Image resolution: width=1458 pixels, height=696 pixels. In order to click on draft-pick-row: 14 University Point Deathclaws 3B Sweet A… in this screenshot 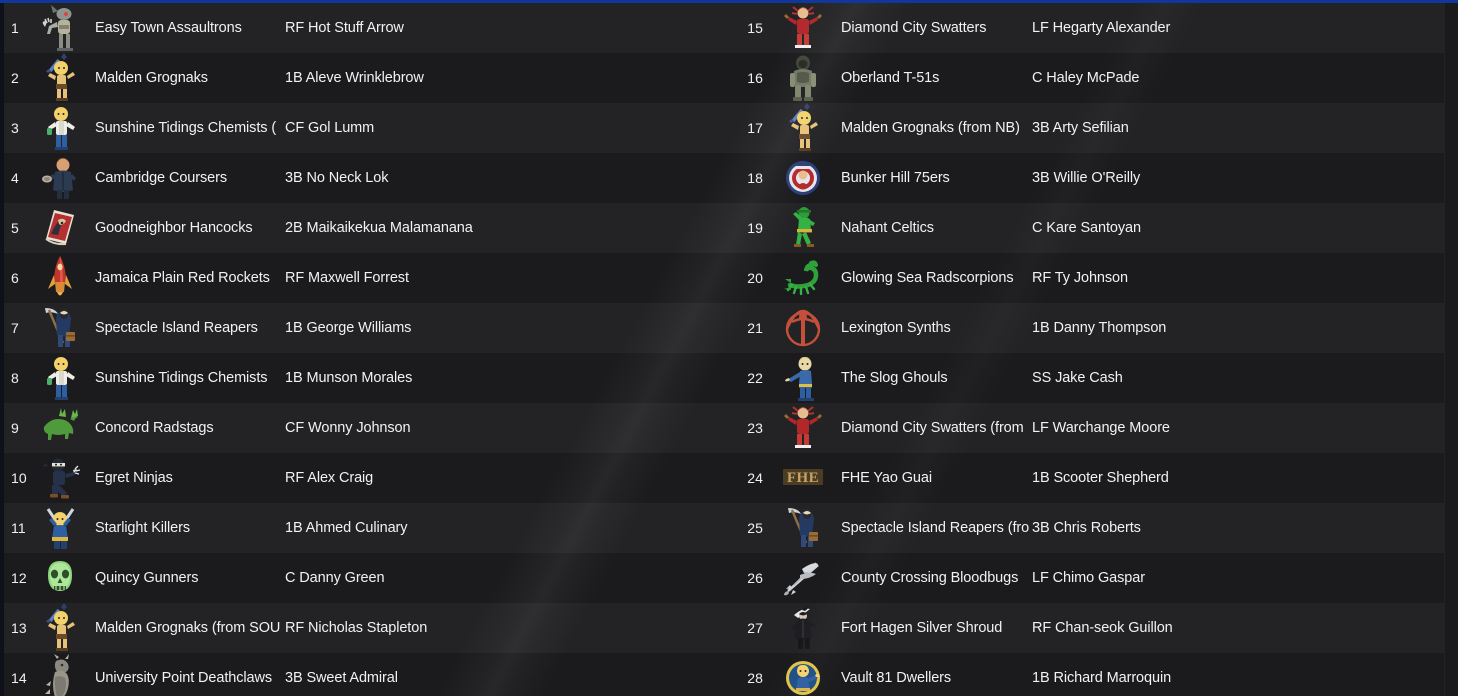, I will do `click(364, 674)`.